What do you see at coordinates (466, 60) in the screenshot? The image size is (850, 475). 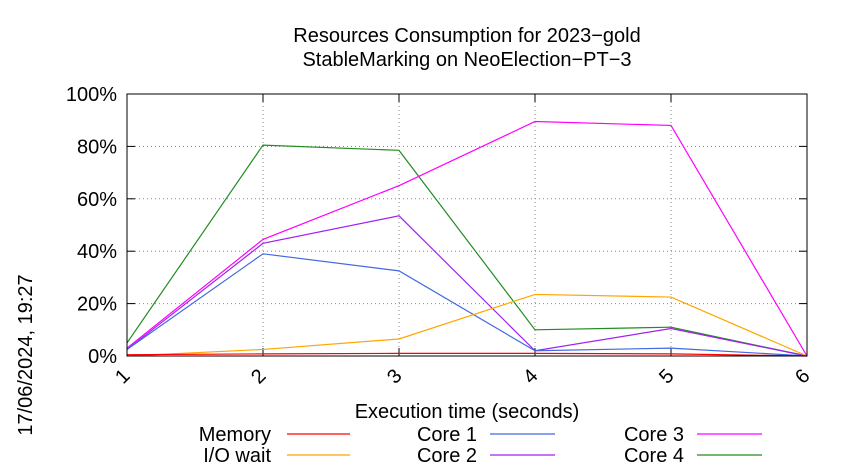 I see `chart-title-line-2: StableMarking on NeoElection−PT−3` at bounding box center [466, 60].